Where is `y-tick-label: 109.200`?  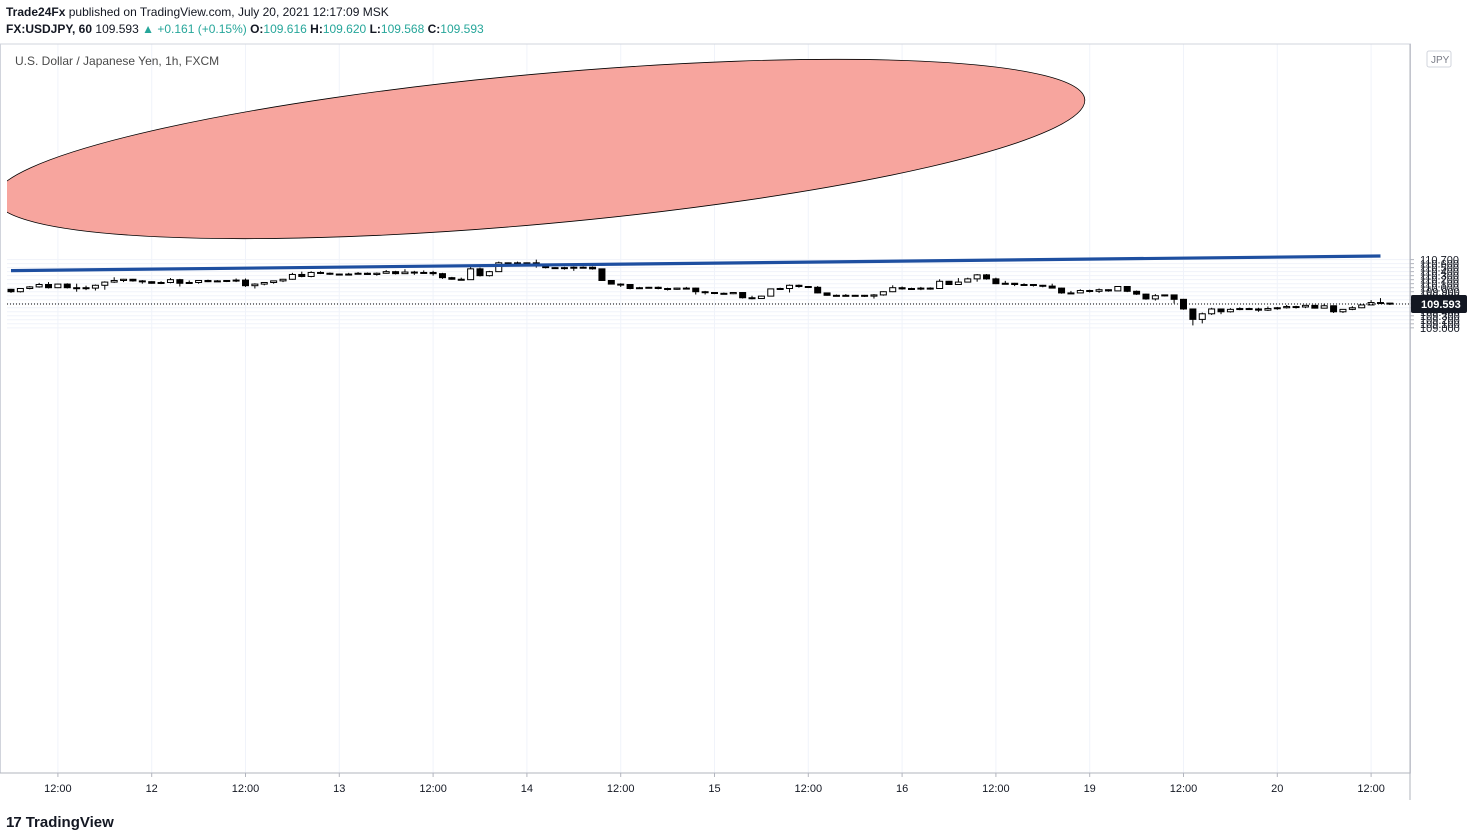
y-tick-label: 109.200 is located at coordinates (1440, 321).